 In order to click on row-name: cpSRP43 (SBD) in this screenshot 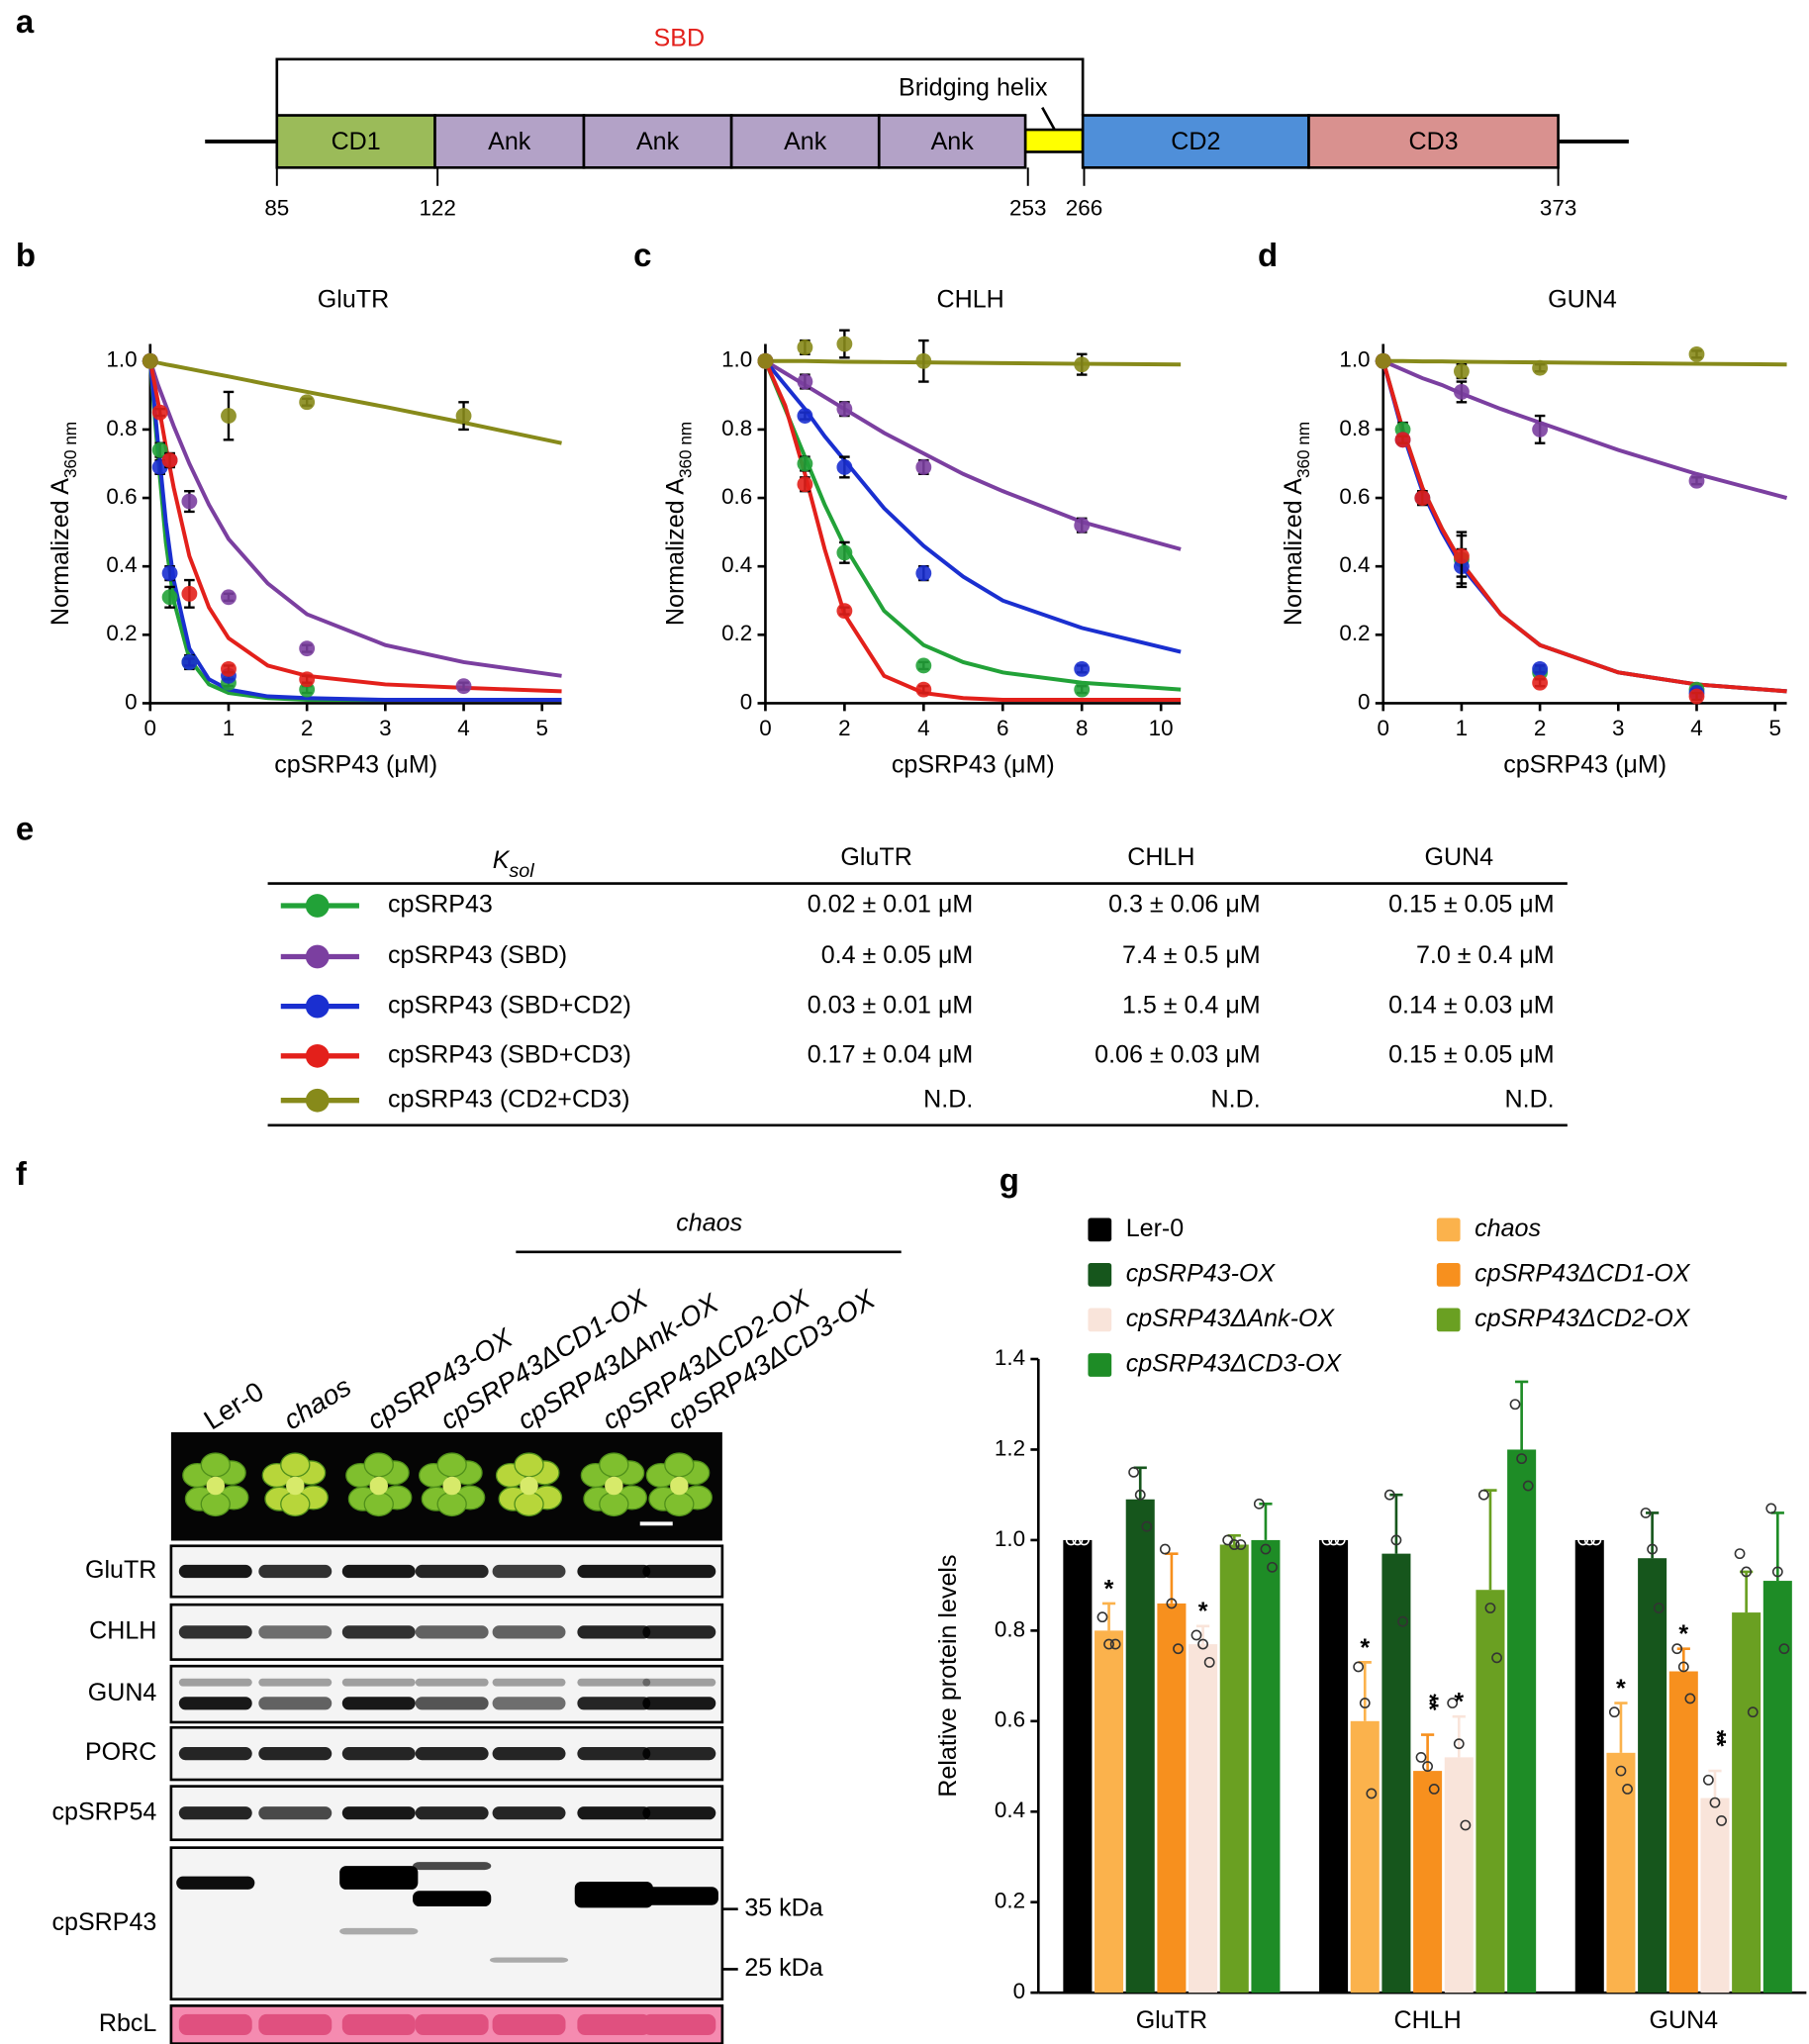, I will do `click(478, 955)`.